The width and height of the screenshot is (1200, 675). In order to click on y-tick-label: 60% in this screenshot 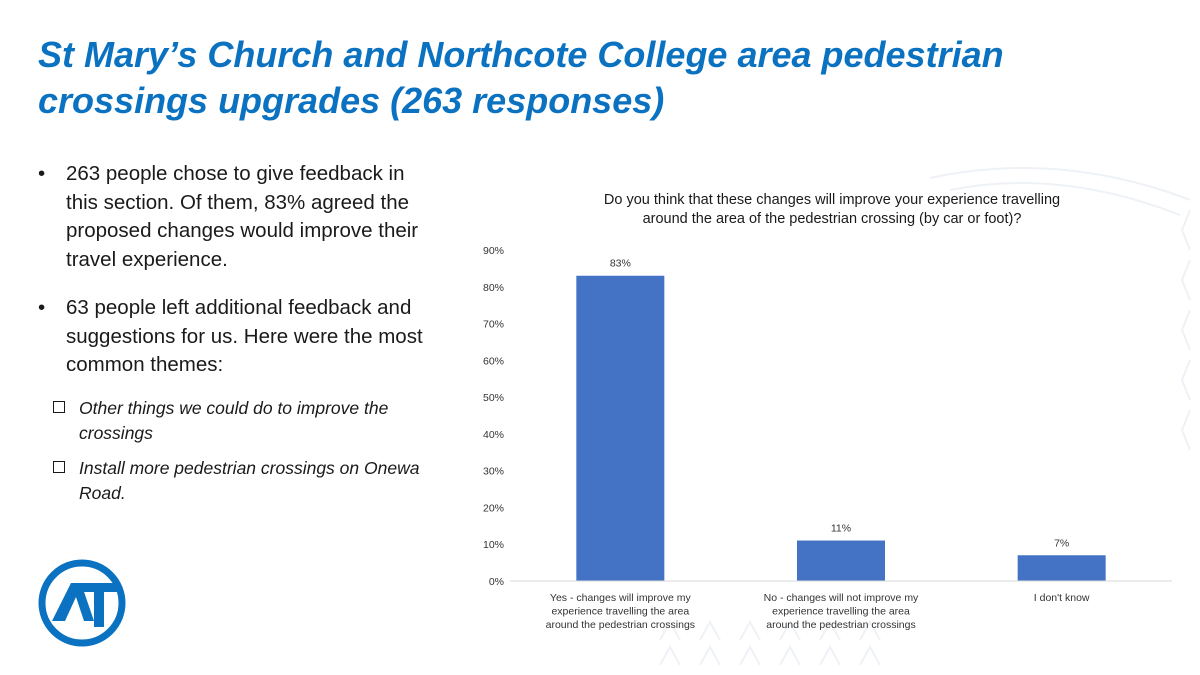, I will do `click(493, 361)`.